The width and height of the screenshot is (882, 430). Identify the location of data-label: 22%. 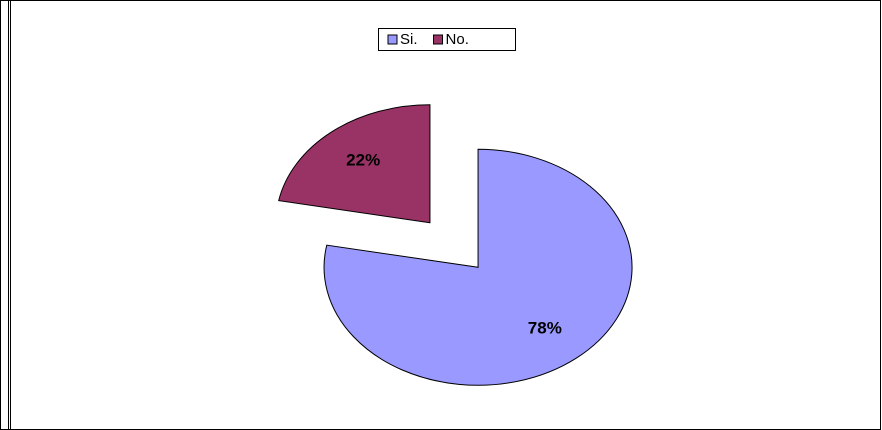
(363, 159).